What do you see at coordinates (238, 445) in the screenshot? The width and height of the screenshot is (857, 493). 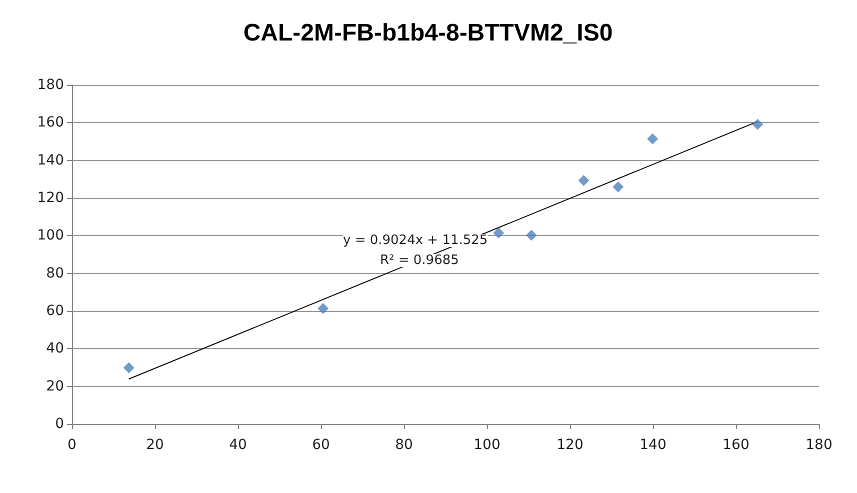 I see `x-tick-label: 40` at bounding box center [238, 445].